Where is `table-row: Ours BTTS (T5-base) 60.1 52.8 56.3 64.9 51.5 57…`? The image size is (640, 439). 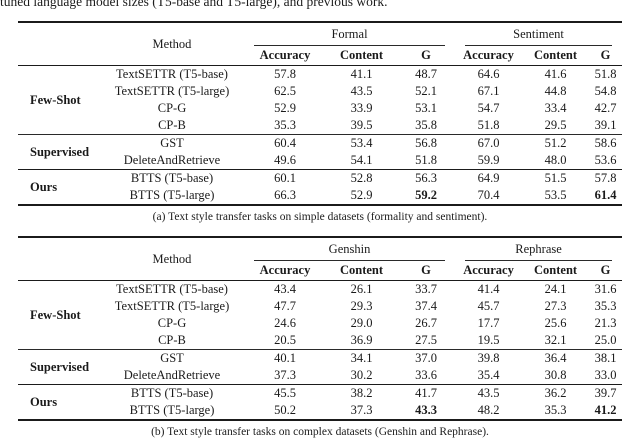
table-row: Ours BTTS (T5-base) 60.1 52.8 56.3 64.9 51.5 57… is located at coordinates (320, 187).